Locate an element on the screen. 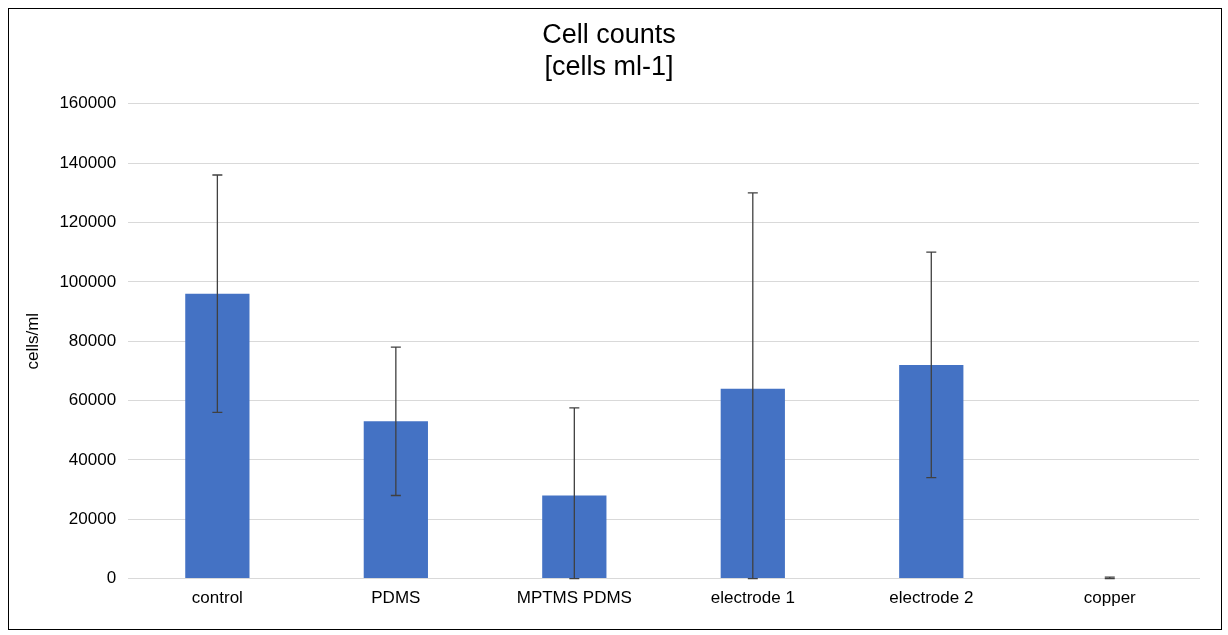  y-tick-label: 60000 is located at coordinates (92, 400).